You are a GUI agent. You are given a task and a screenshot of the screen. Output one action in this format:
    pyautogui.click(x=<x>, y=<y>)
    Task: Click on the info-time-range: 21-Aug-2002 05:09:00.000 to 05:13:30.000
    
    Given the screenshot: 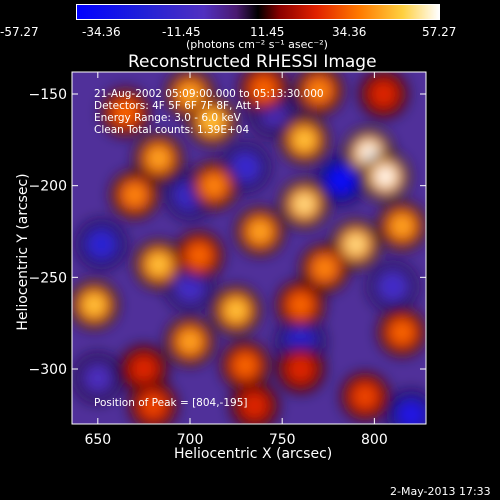 What is the action you would take?
    pyautogui.click(x=209, y=94)
    